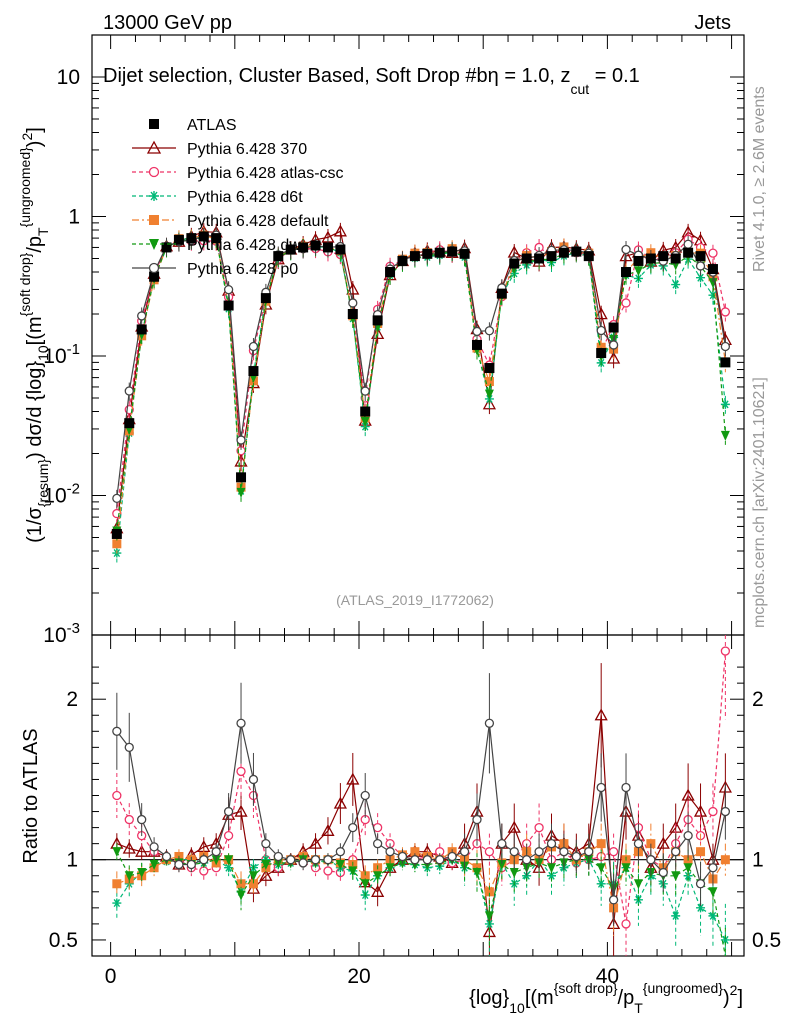 The width and height of the screenshot is (786, 1024). Describe the element at coordinates (72, 699) in the screenshot. I see `ratio-y-tick-label: 2` at that location.